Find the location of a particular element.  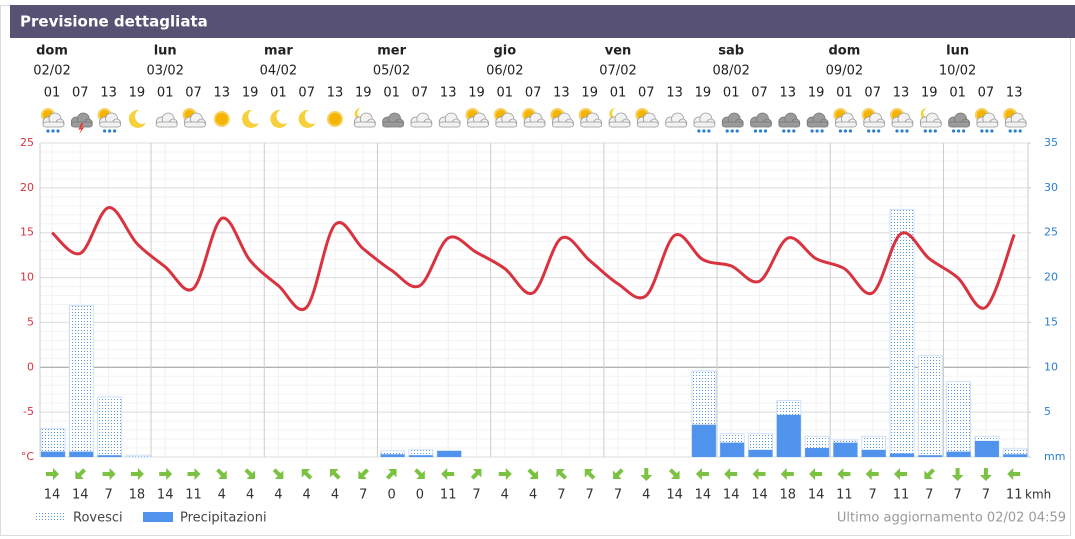

day-name: lun is located at coordinates (165, 51).